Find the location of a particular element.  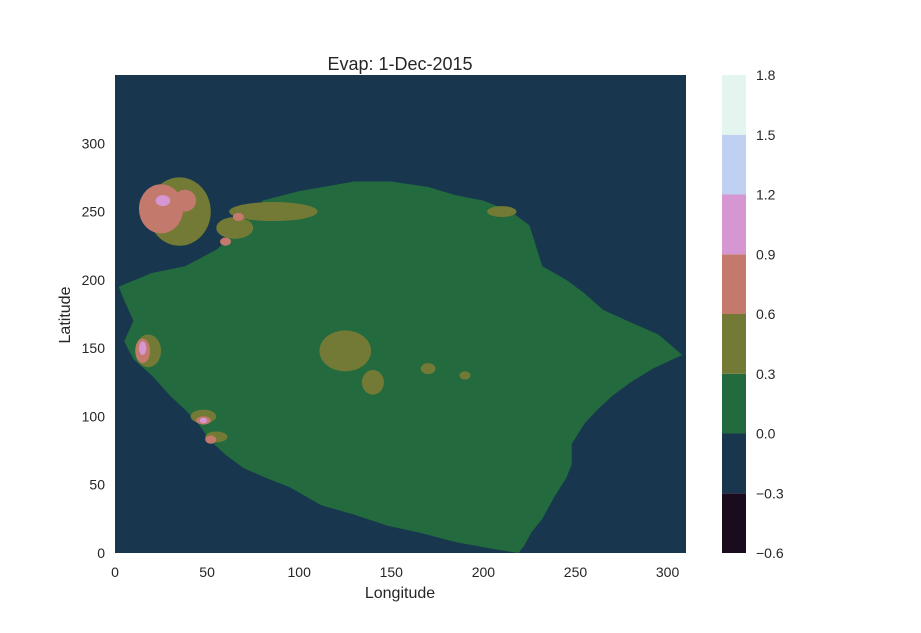

colorbar-tick-label: 0.6 is located at coordinates (766, 314).